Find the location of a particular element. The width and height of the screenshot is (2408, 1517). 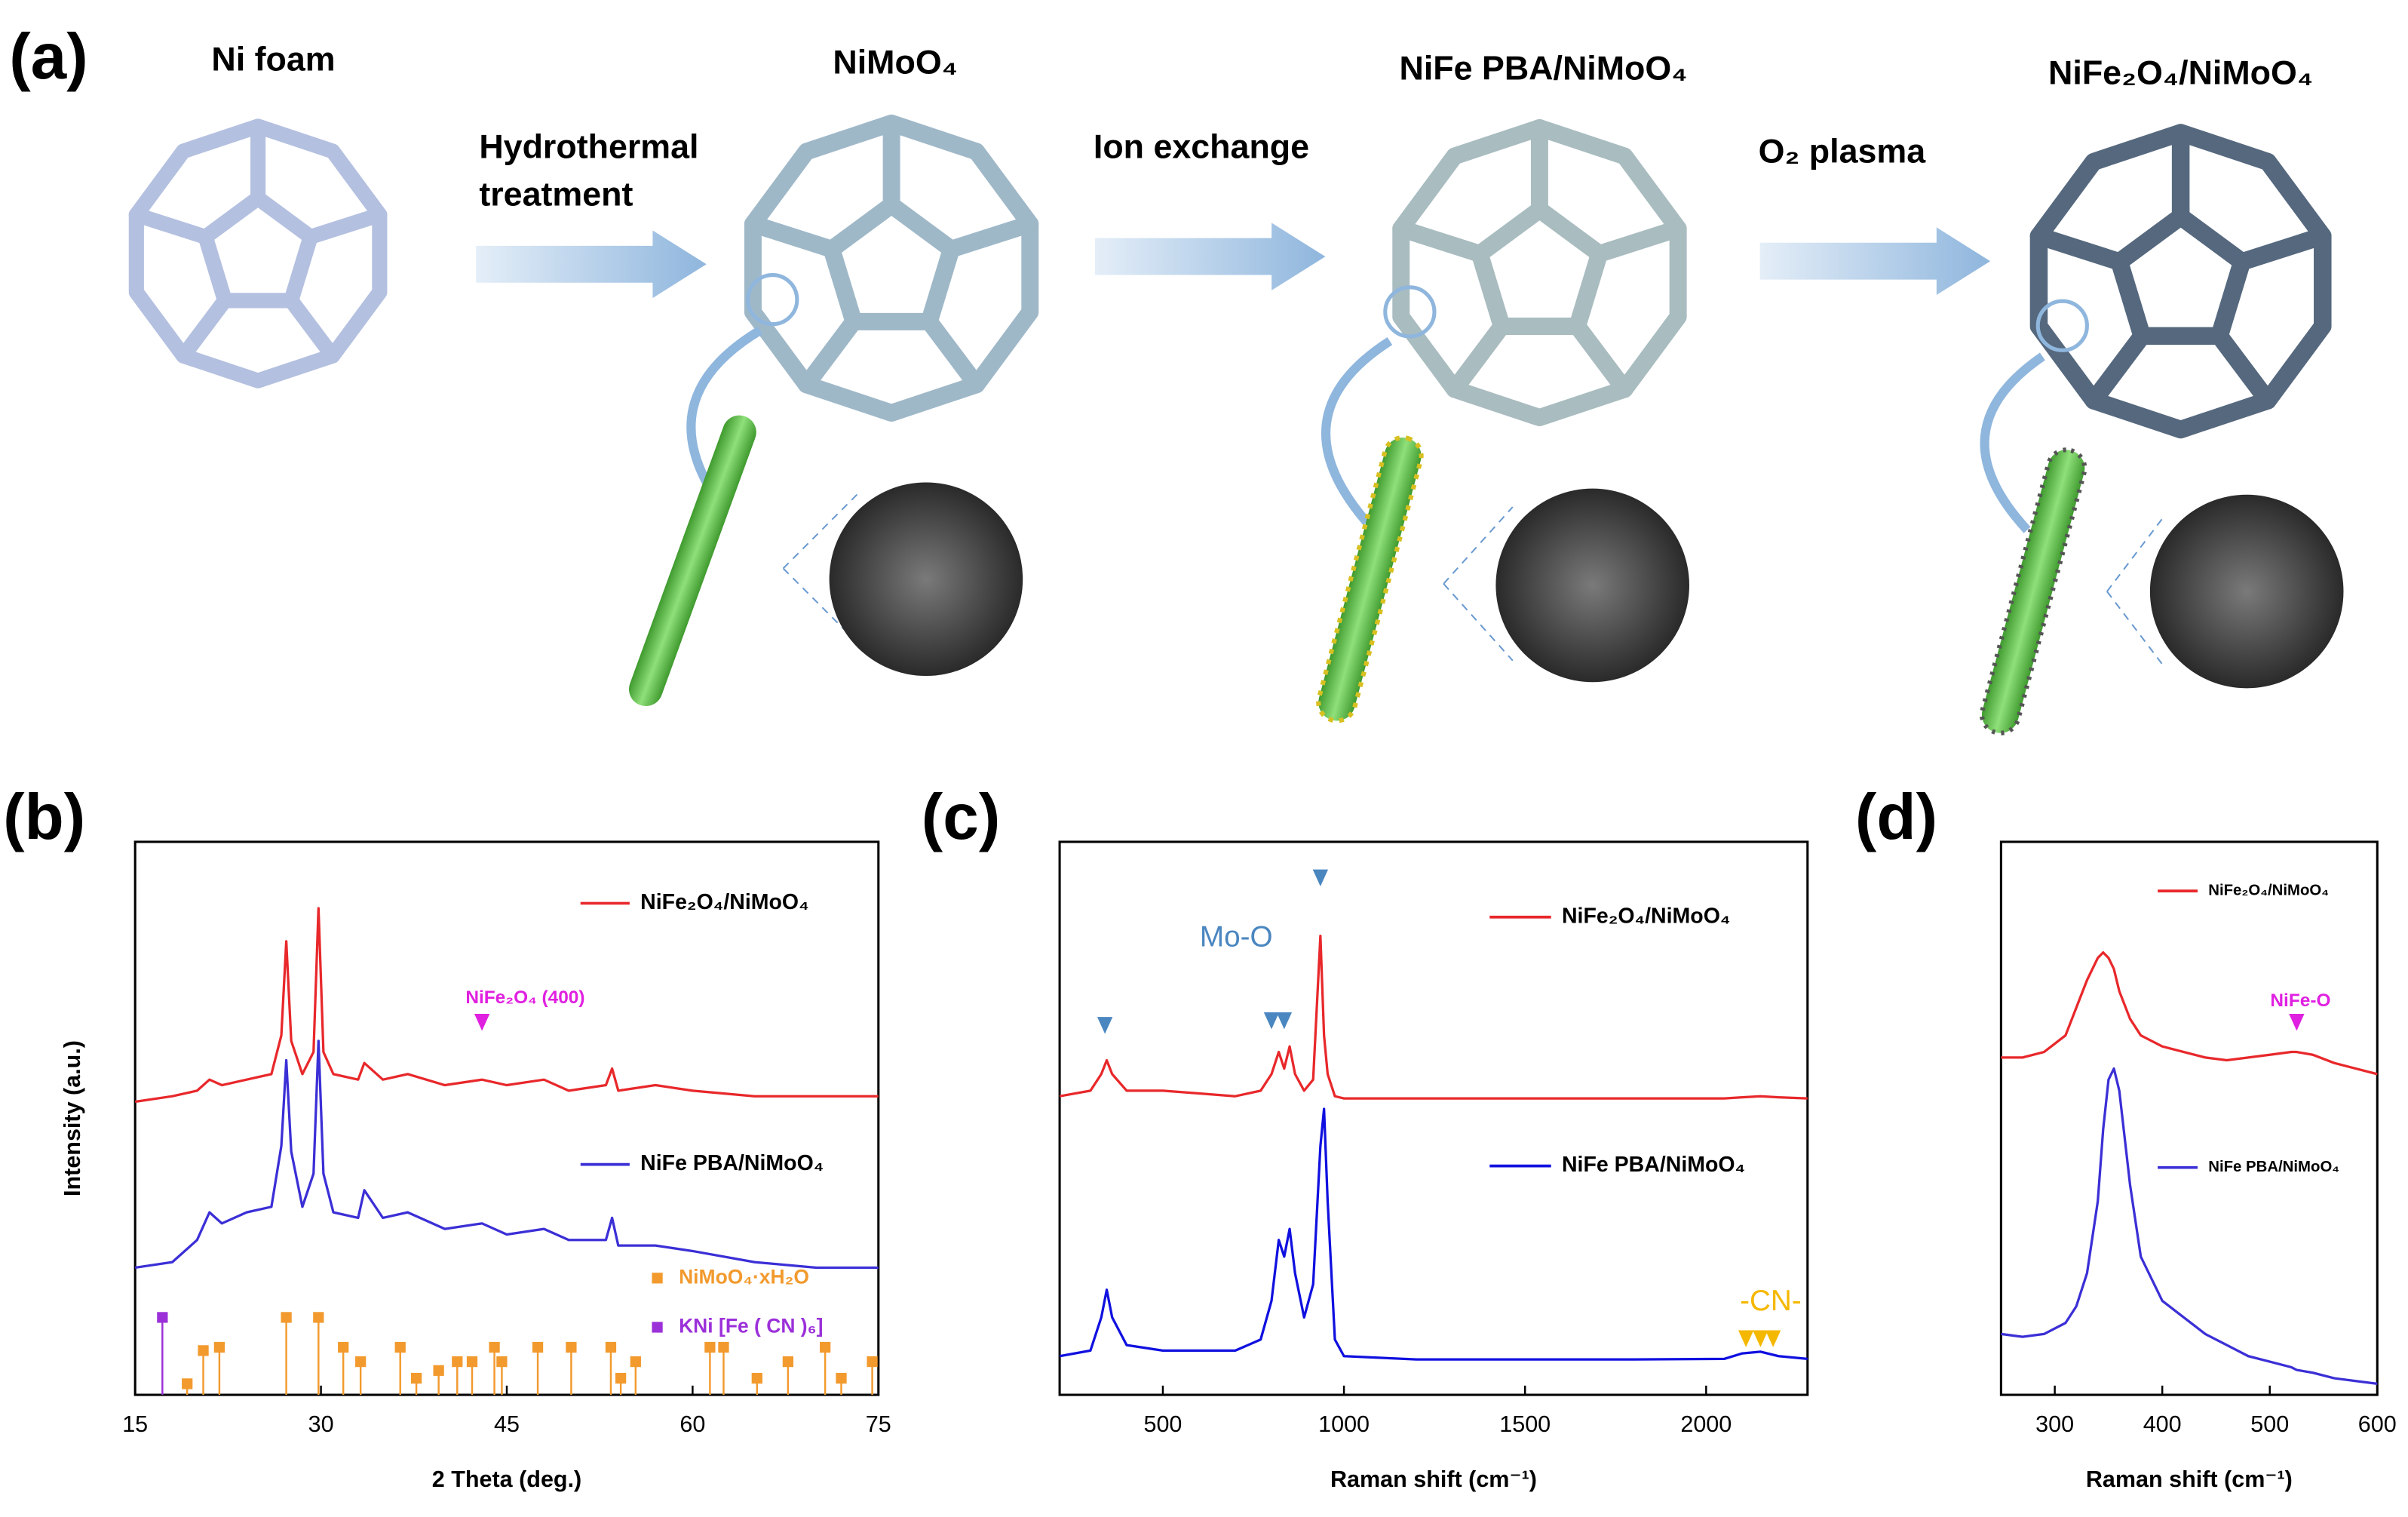

detail-nife2o4 is located at coordinates (2162, 517).